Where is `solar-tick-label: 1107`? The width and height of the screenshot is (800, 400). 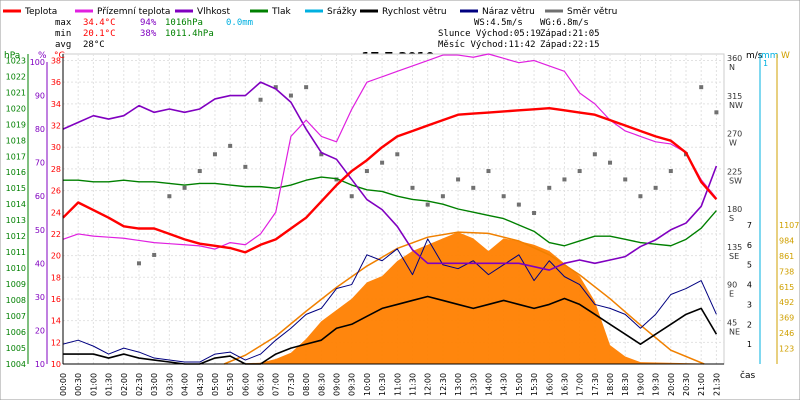
solar-tick-label: 1107 is located at coordinates (789, 225).